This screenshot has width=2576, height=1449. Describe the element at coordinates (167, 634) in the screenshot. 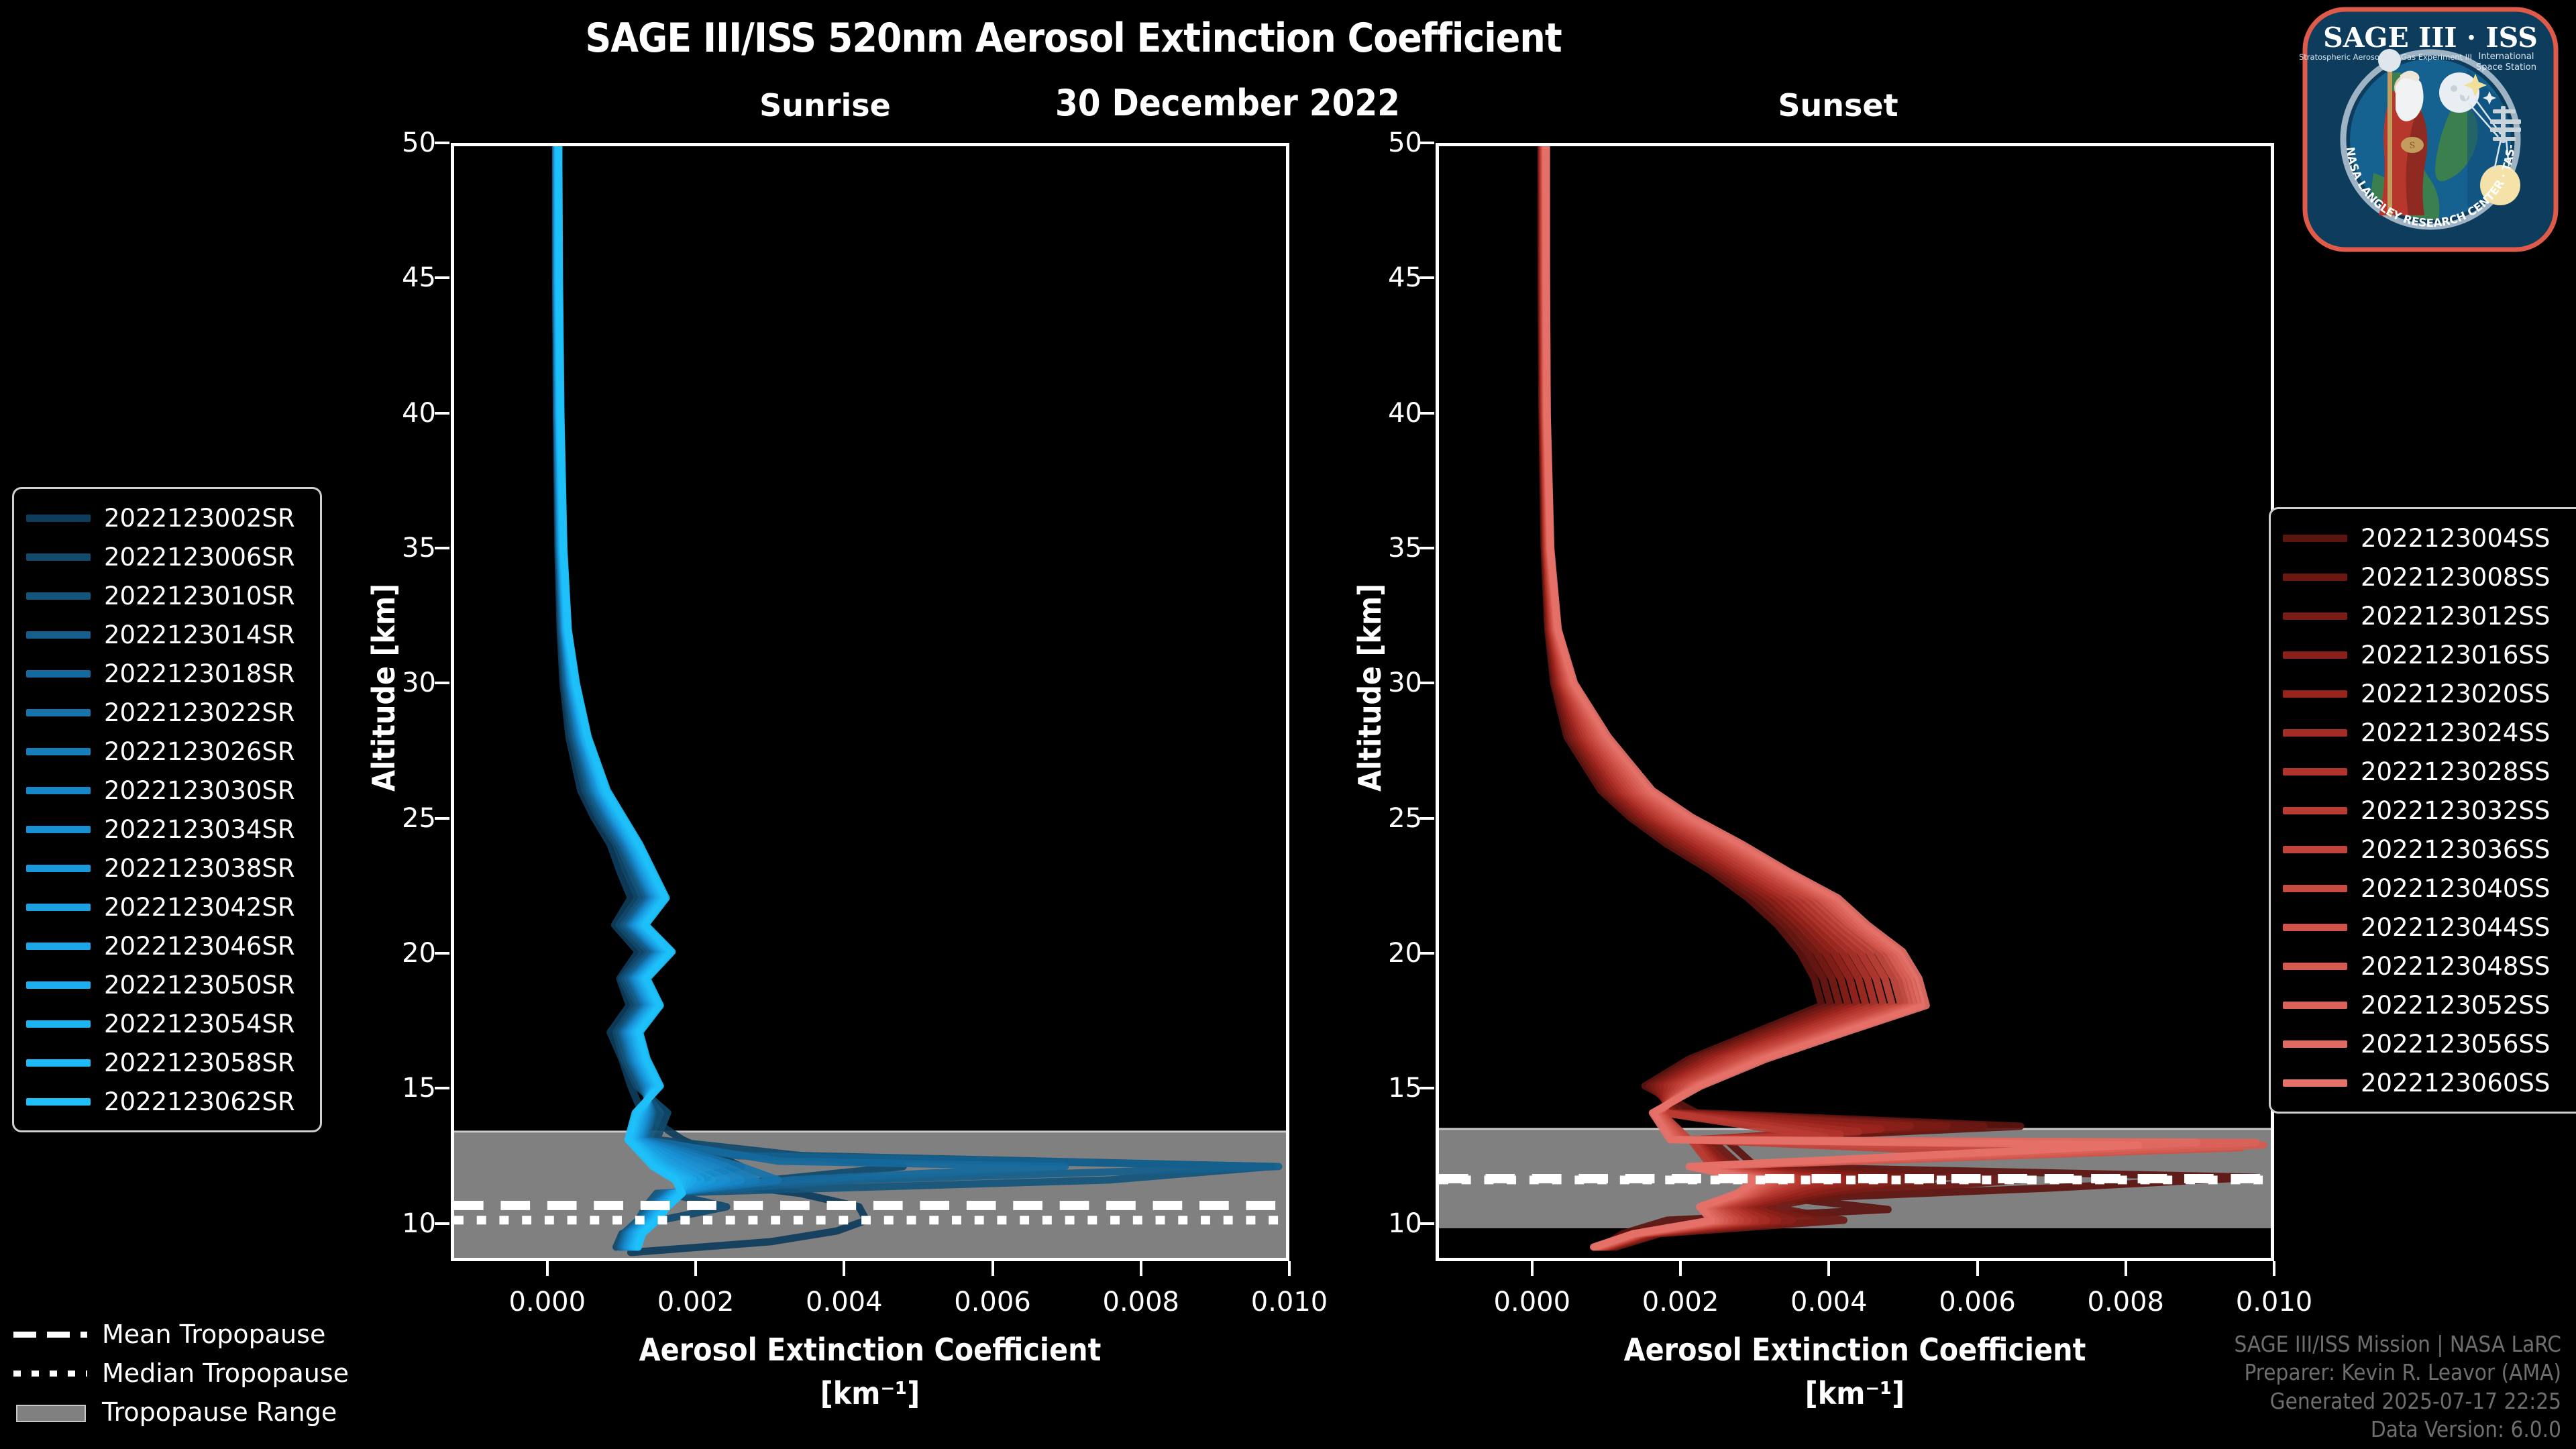

I see `legend-item-2022123014sr: 2022123014SR` at that location.